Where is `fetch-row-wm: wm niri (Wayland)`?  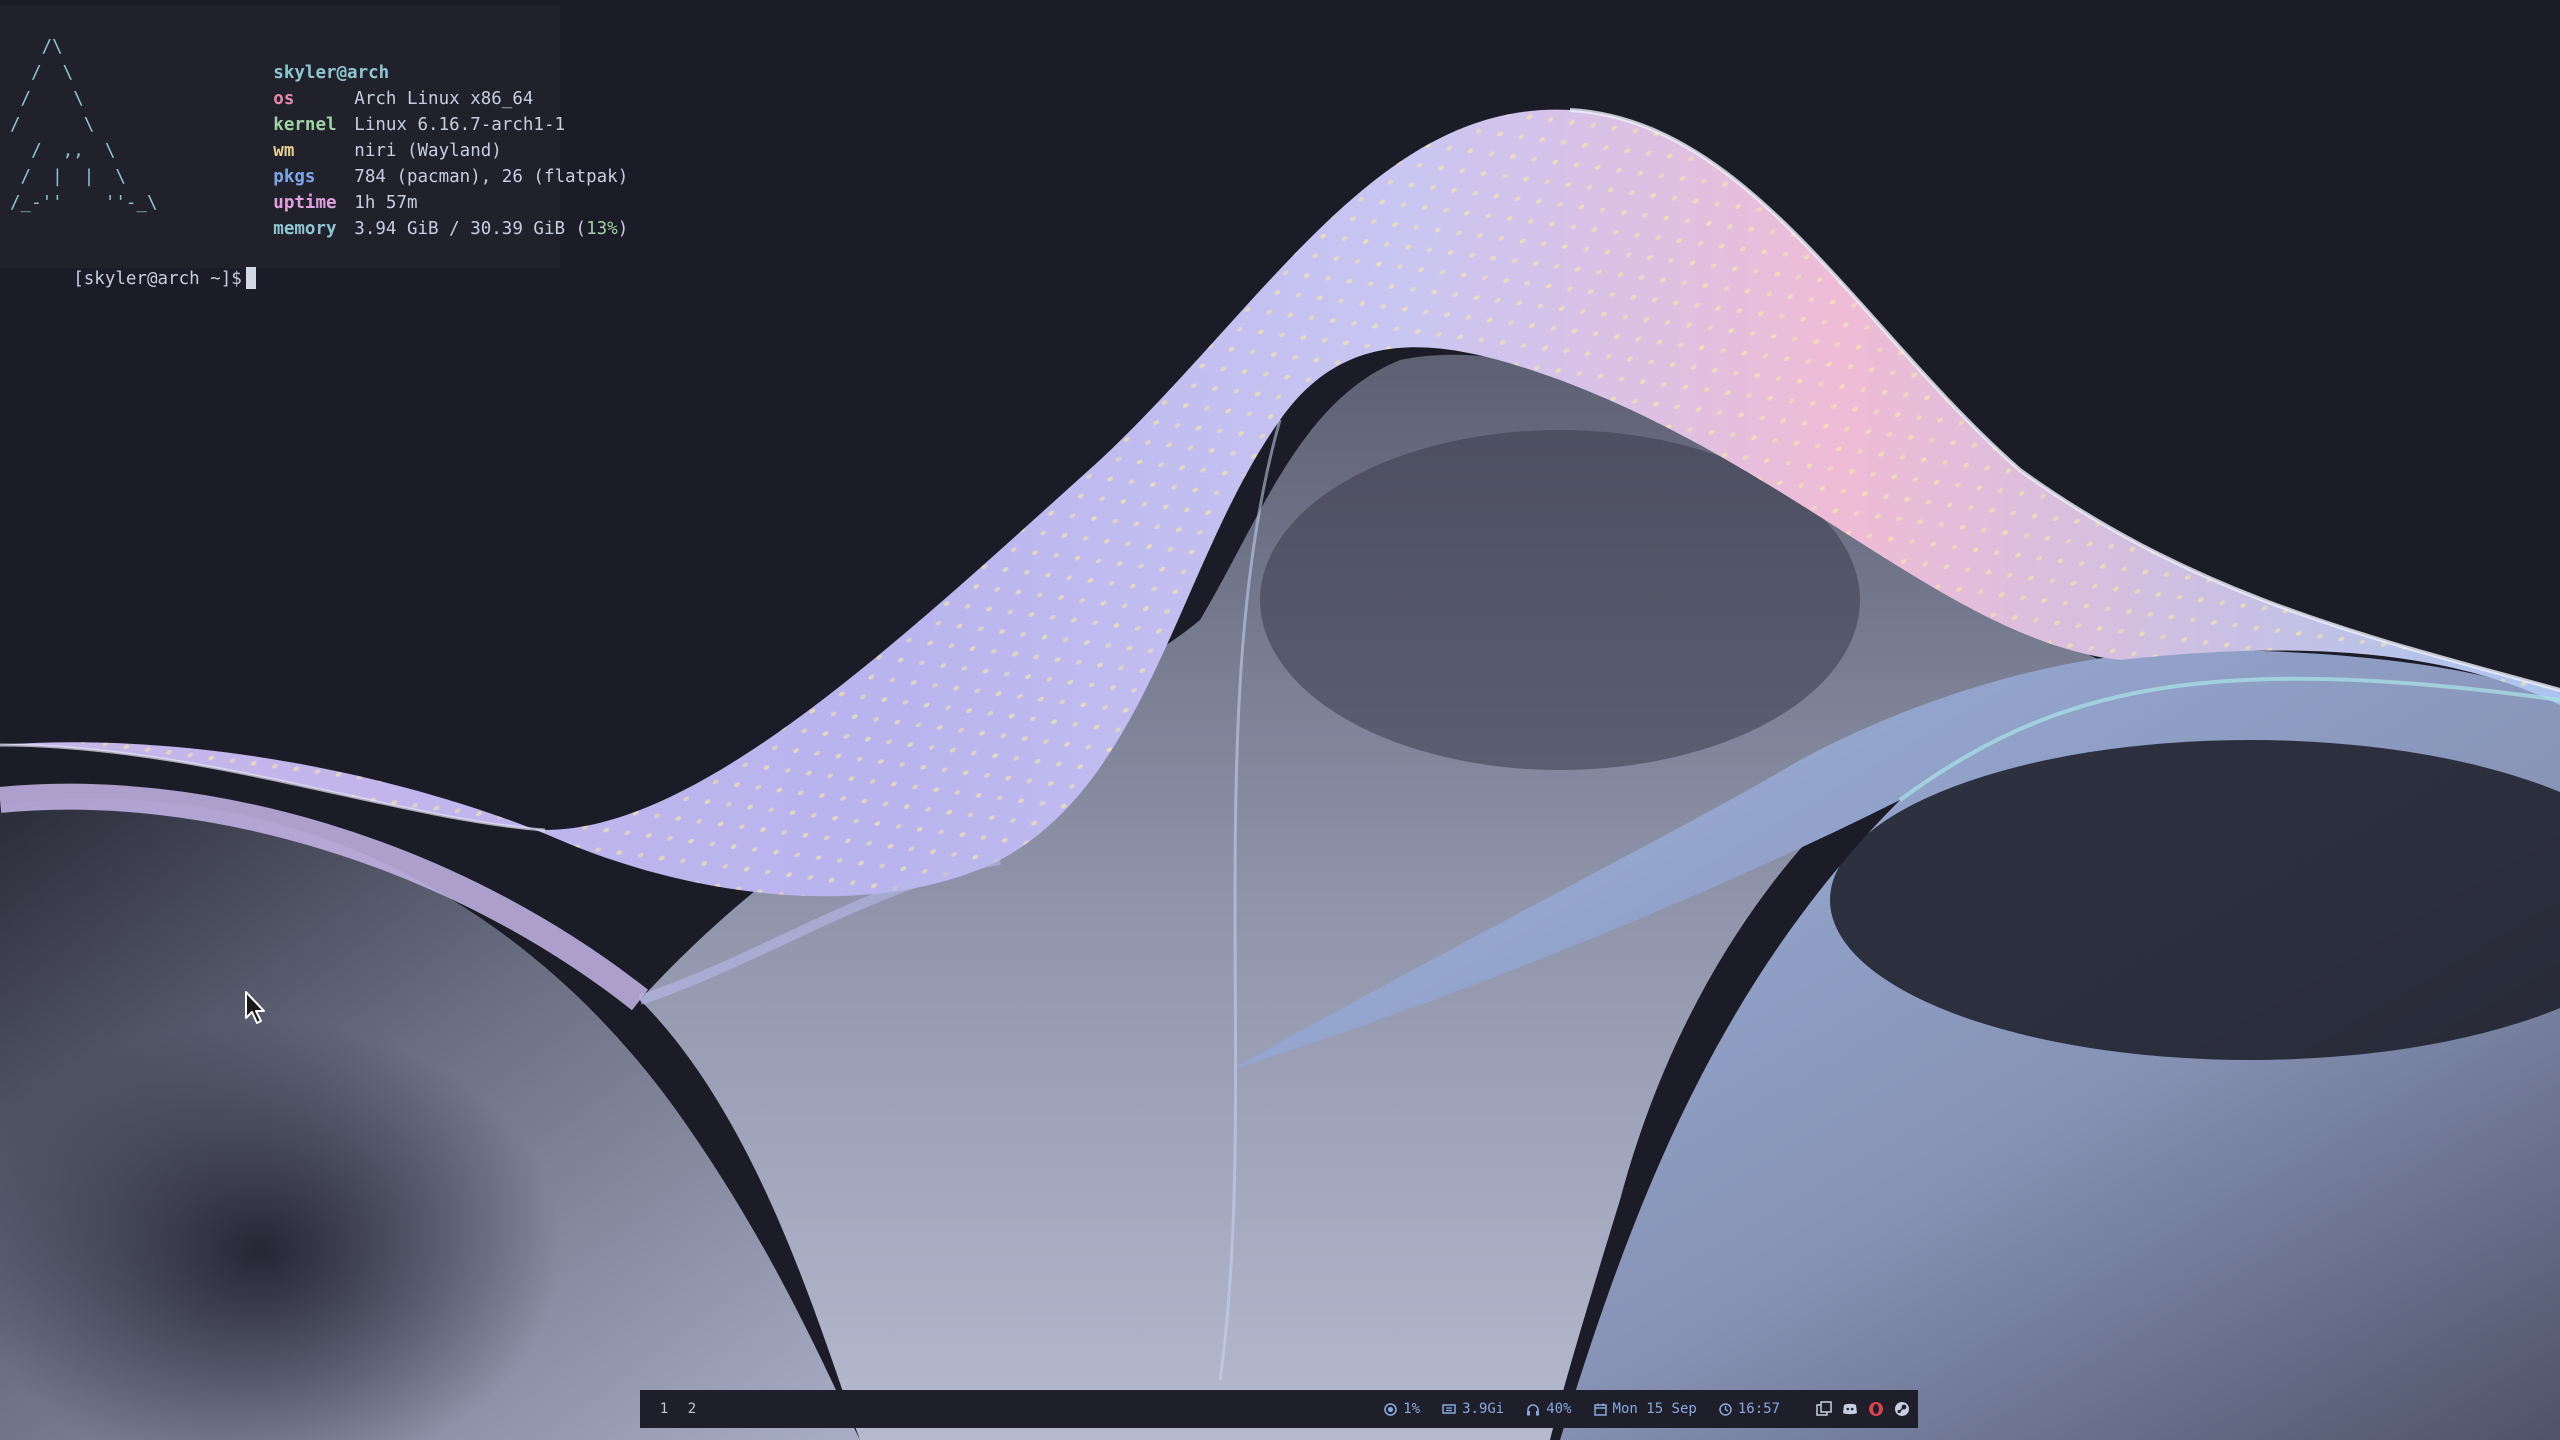
fetch-row-wm: wm niri (Wayland) is located at coordinates (408, 136).